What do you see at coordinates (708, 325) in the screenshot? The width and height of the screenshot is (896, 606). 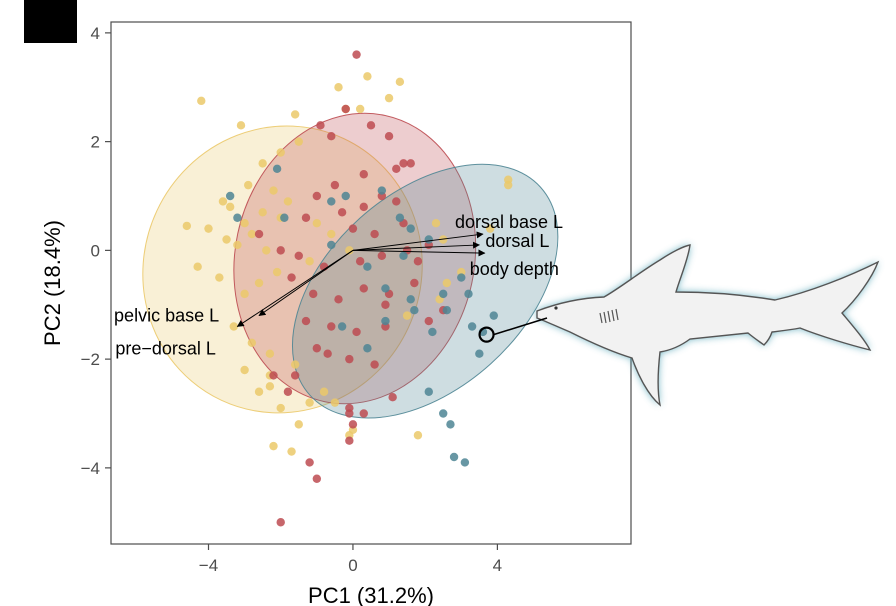 I see `shark-illustration` at bounding box center [708, 325].